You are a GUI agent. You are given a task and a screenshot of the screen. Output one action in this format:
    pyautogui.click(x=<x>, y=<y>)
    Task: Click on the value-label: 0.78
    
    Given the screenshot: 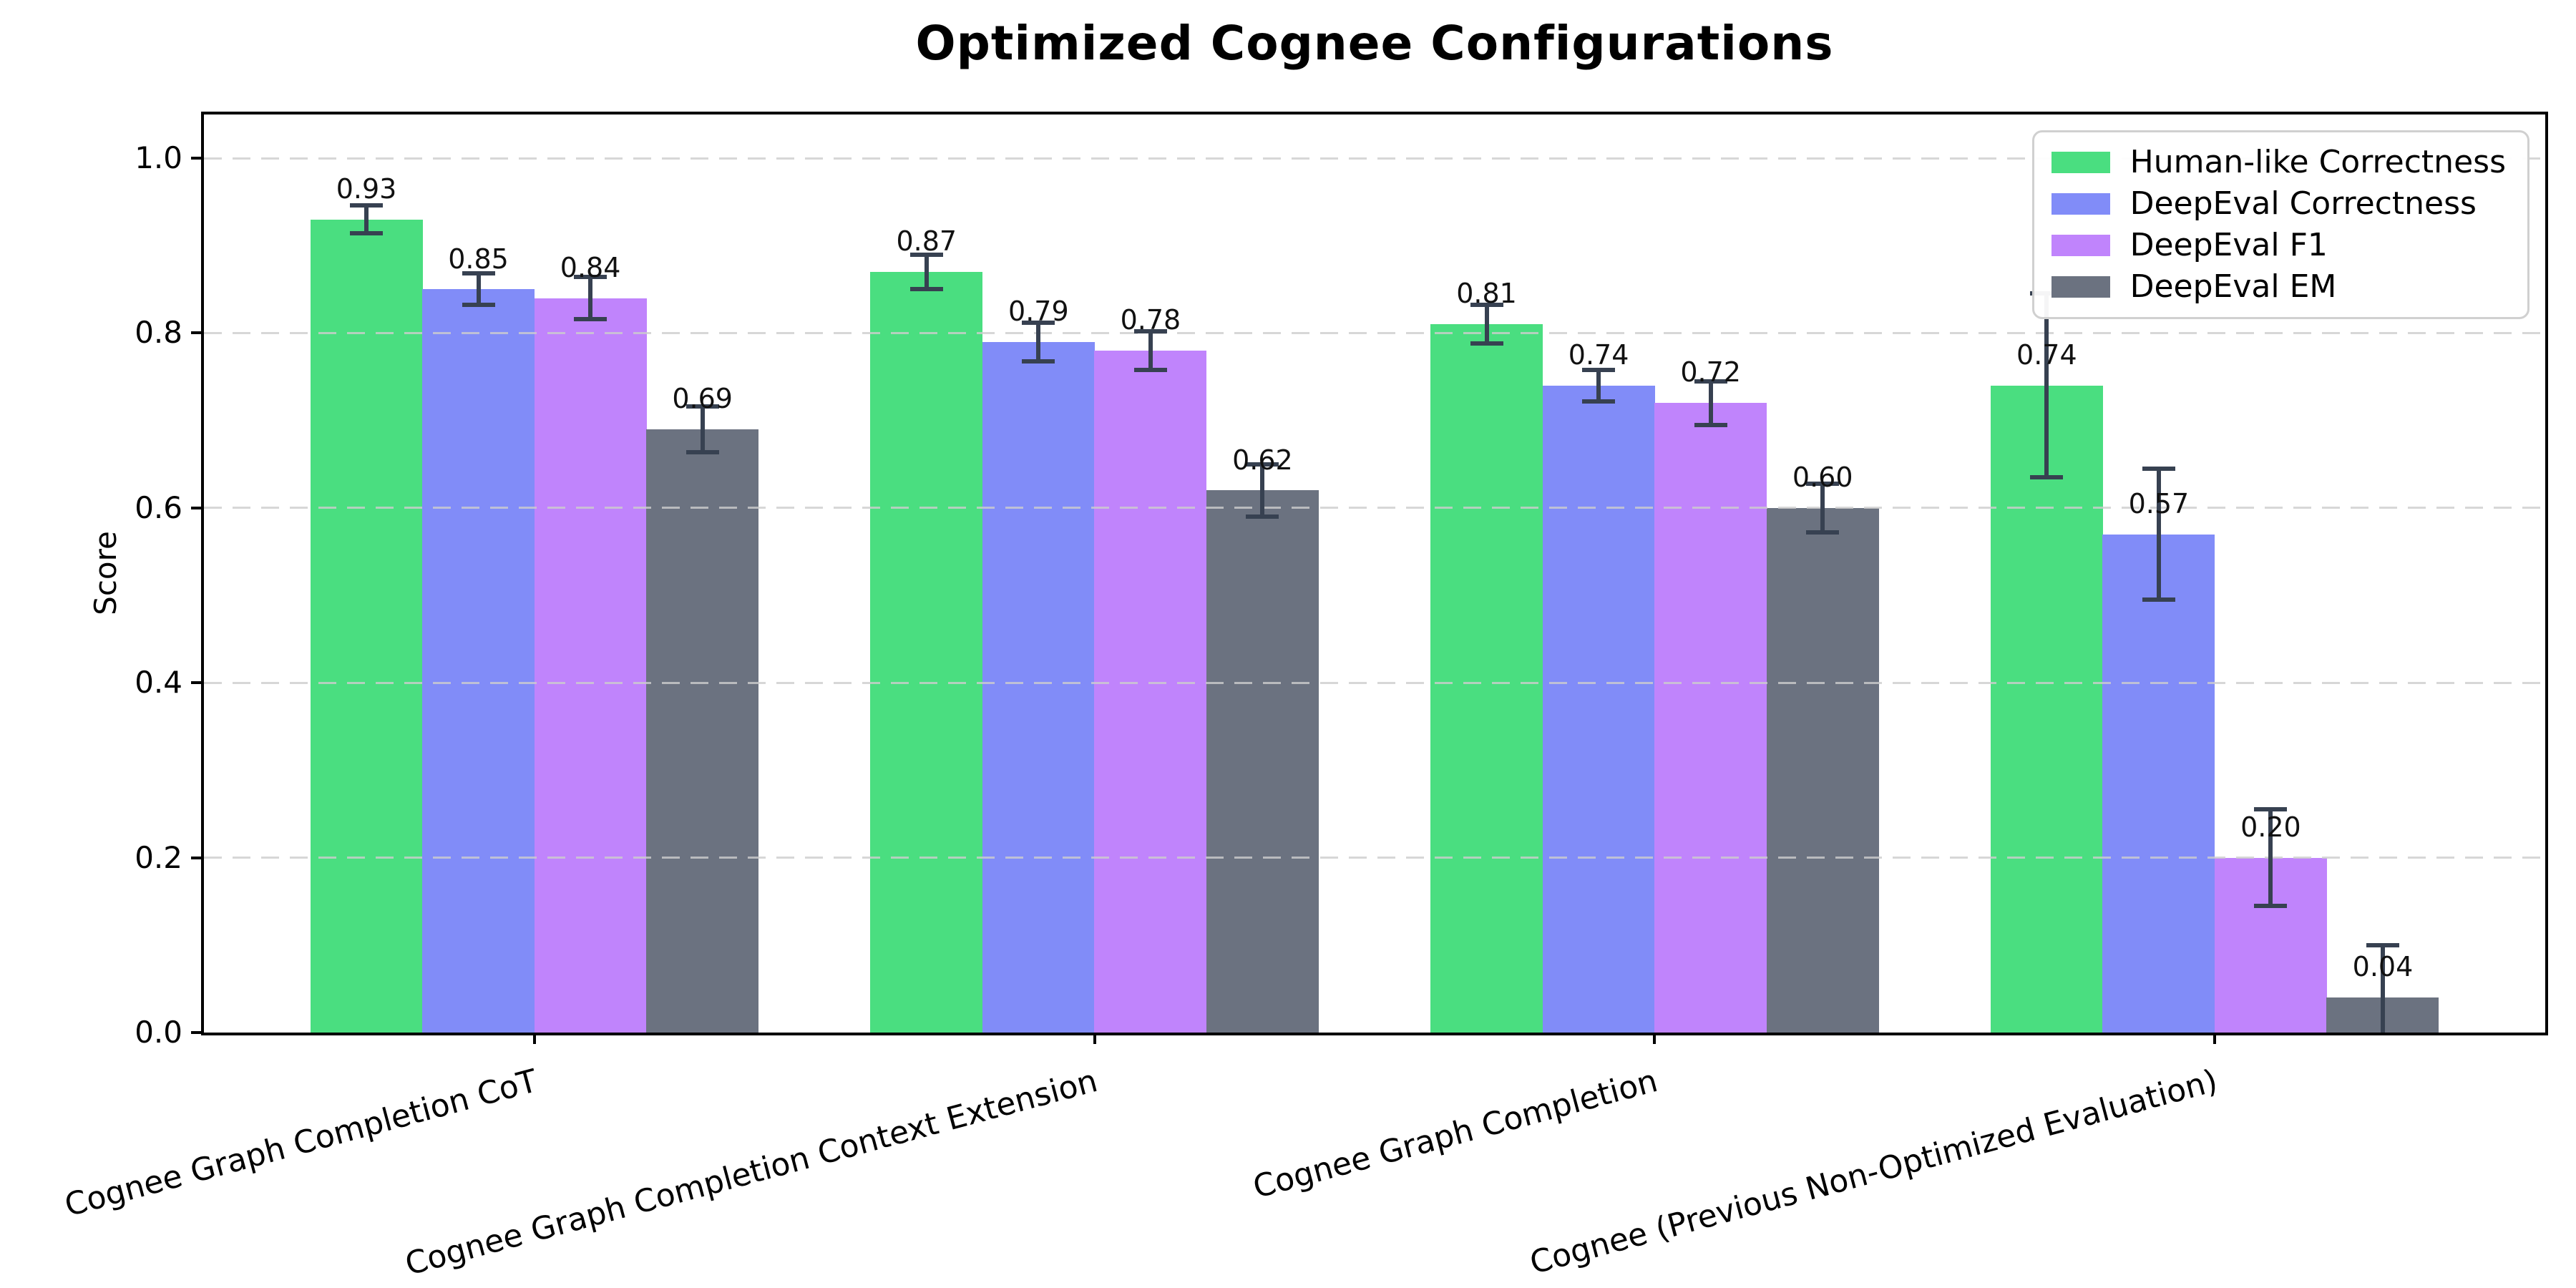 What is the action you would take?
    pyautogui.click(x=1150, y=320)
    